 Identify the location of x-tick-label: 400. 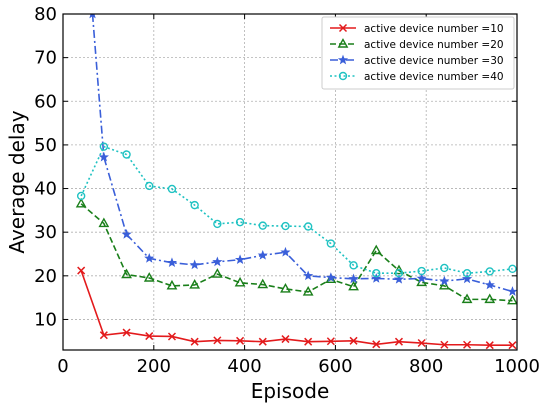
(244, 366).